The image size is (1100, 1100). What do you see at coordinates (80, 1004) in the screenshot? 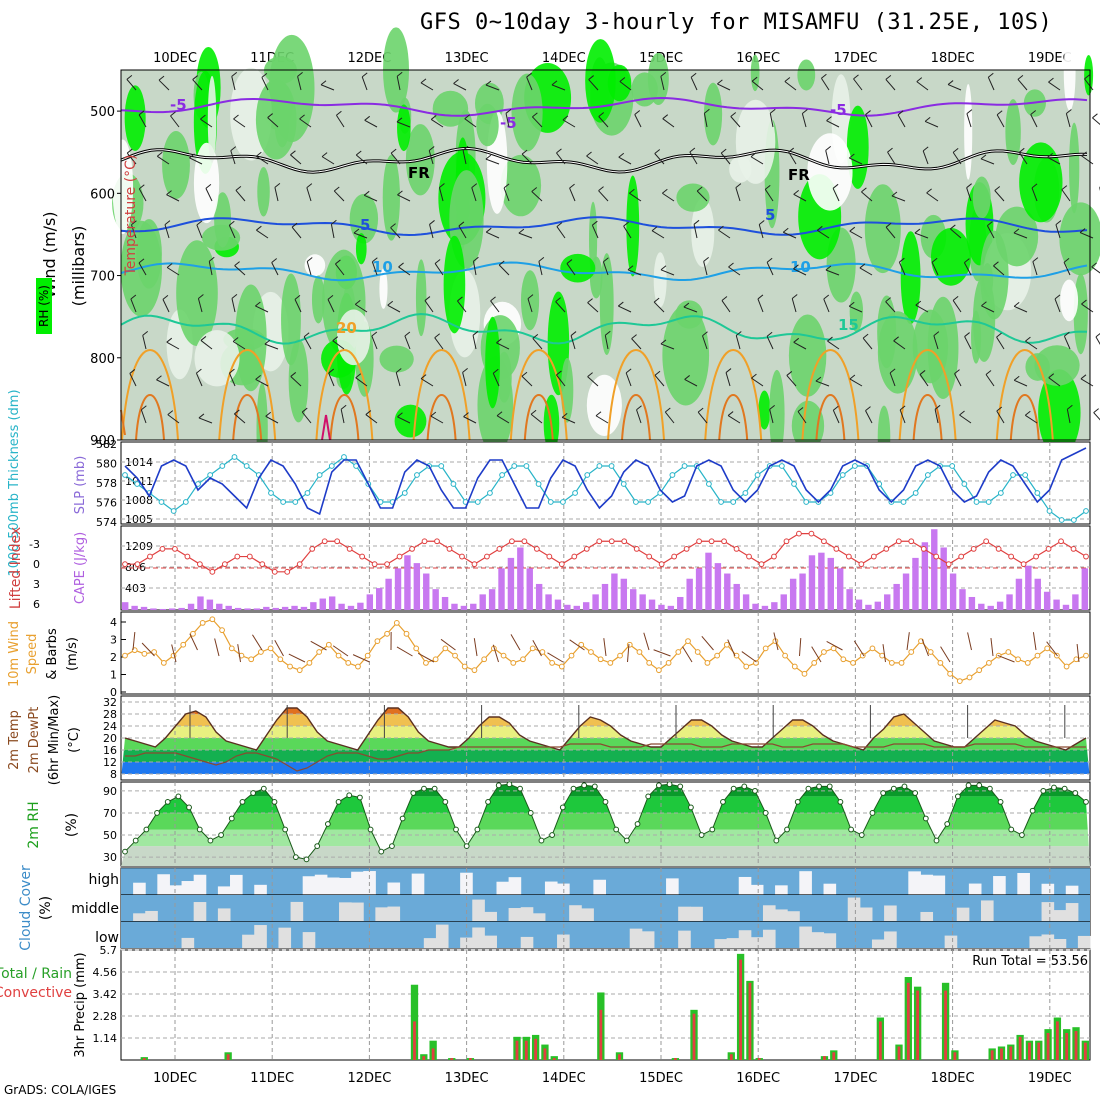
I see `ylabel-precip-unit: 3hr Precip (mm)` at bounding box center [80, 1004].